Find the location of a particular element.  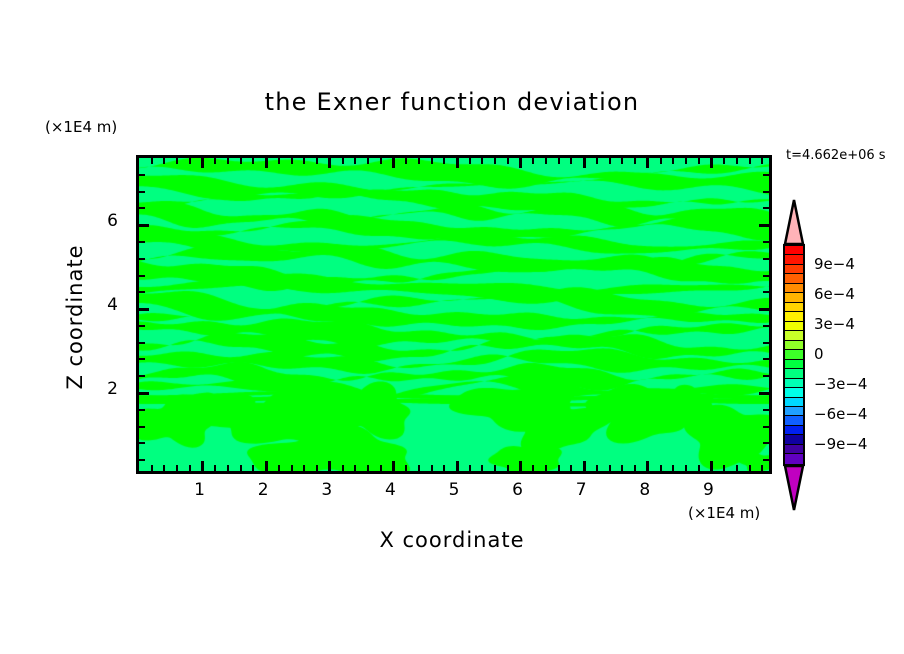

y-major-tick-right is located at coordinates (764, 309).